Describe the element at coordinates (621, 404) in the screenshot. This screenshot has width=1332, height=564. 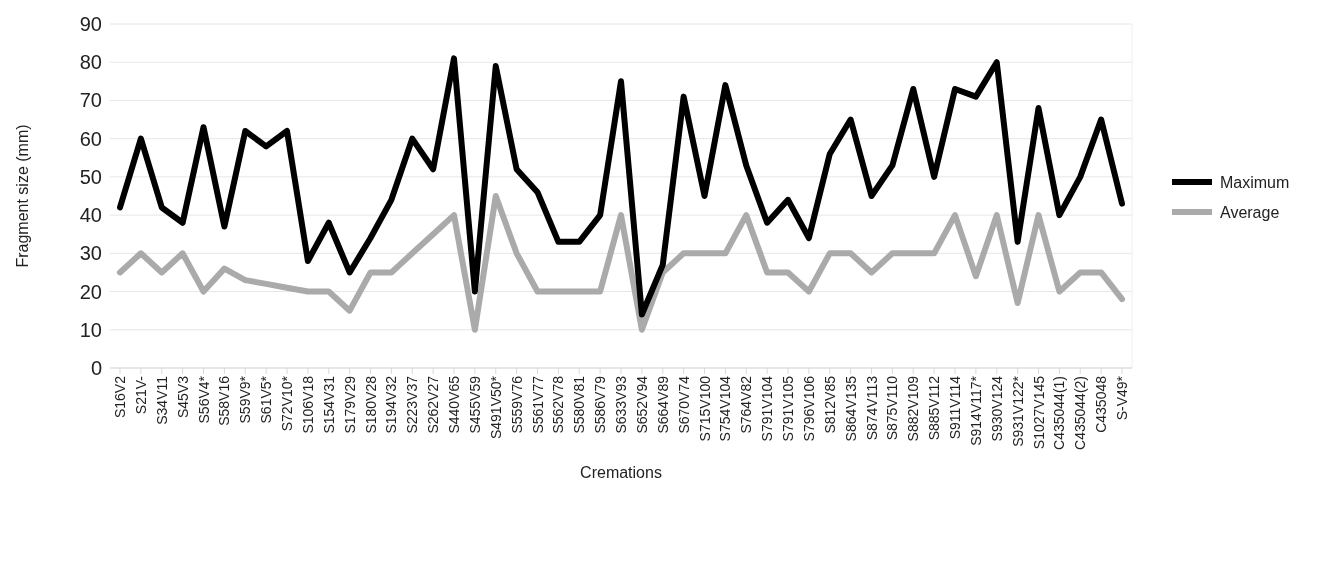
I see `x-tick-label: S633V93` at that location.